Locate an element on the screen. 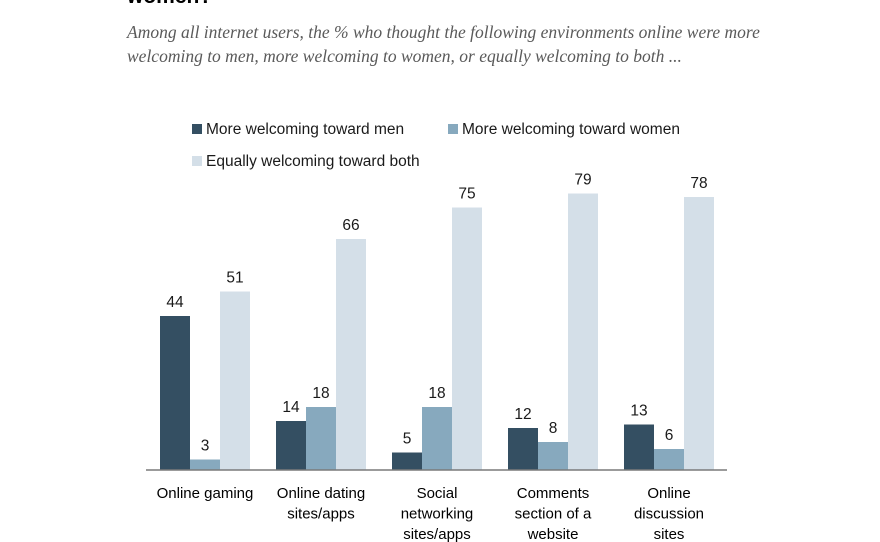 The image size is (880, 542). chart-title: women? is located at coordinates (169, 4).